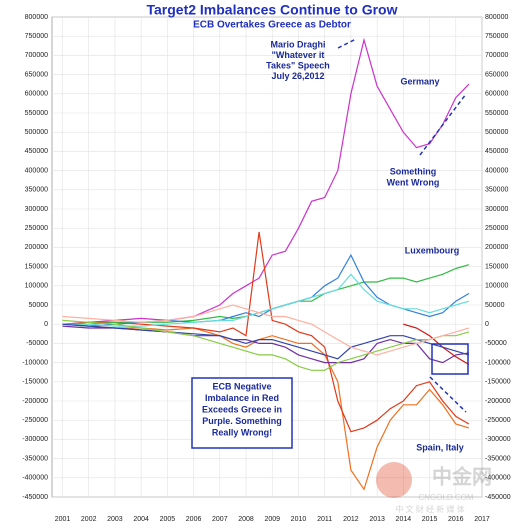 This screenshot has width=529, height=530. I want to click on y2-tick-label: -100000, so click(498, 362).